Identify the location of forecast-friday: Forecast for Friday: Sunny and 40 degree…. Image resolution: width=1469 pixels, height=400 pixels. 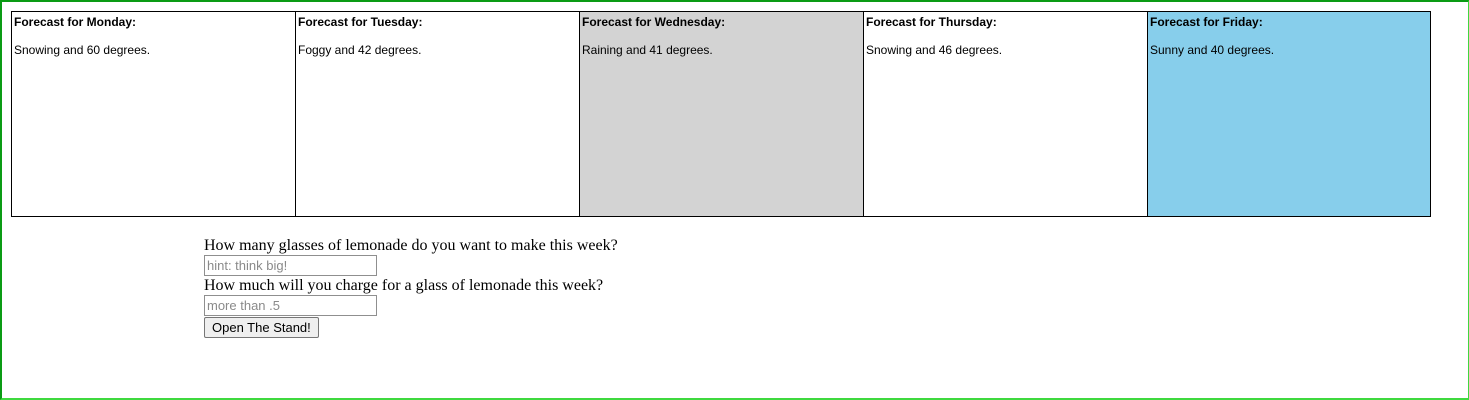
(1289, 114).